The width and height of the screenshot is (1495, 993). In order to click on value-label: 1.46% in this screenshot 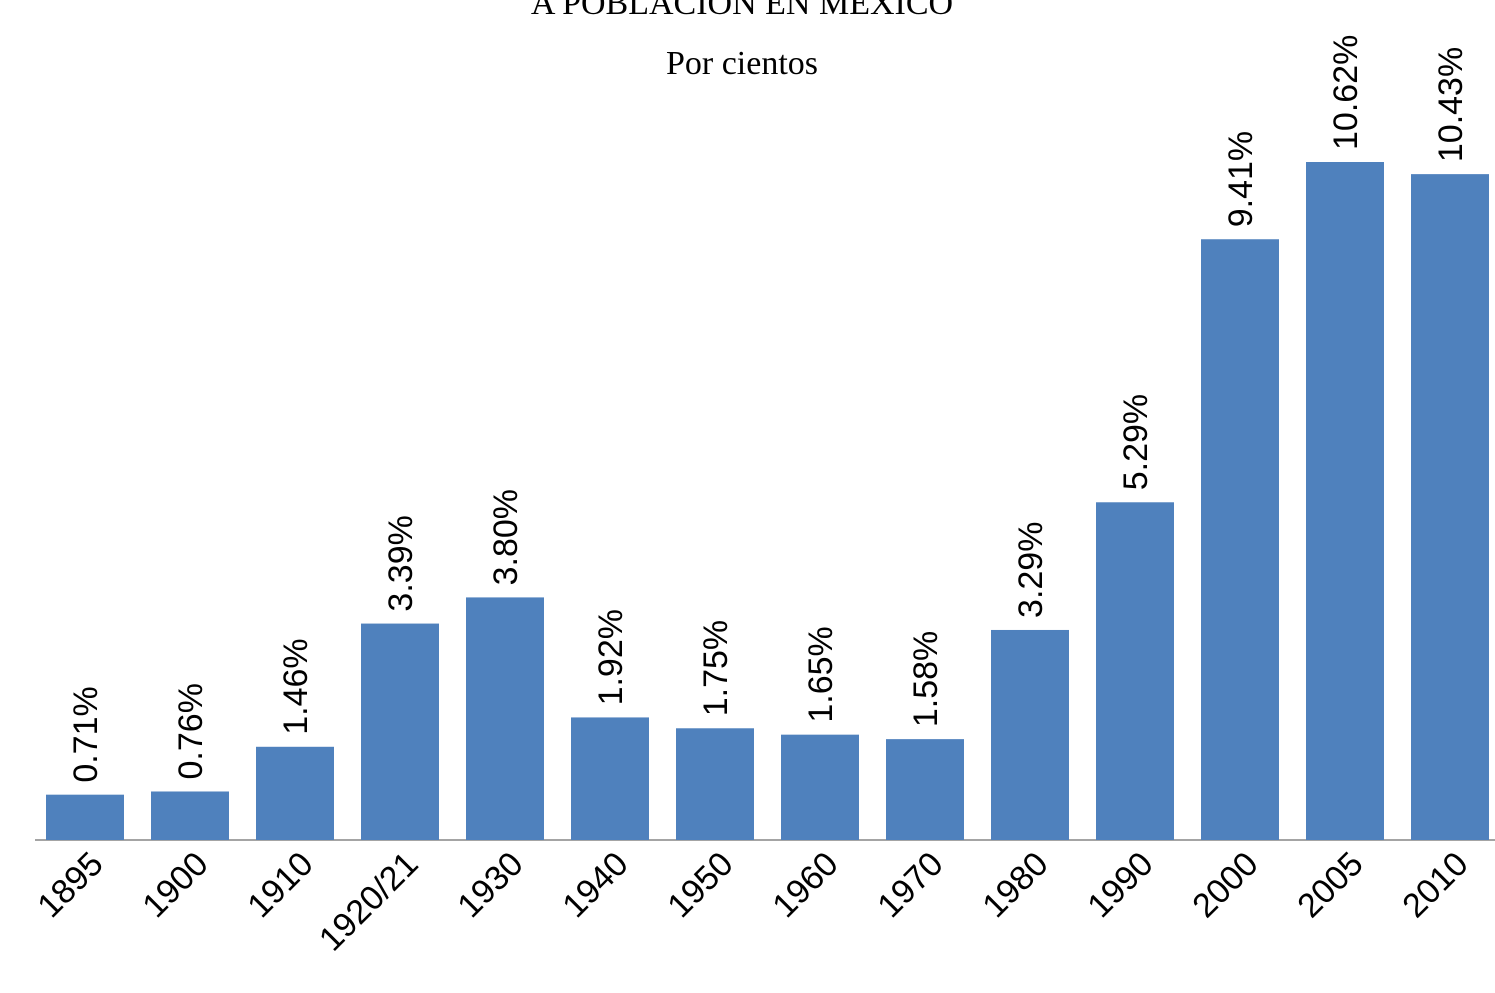, I will do `click(296, 686)`.